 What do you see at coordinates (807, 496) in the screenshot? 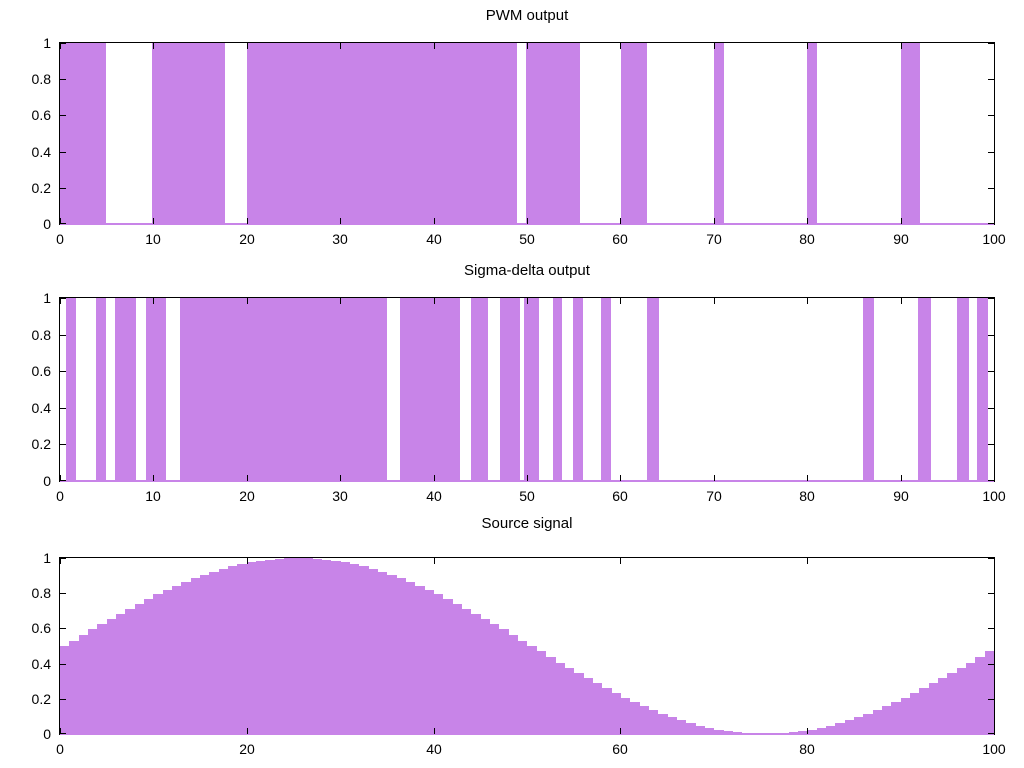
I see `x-tick-label: 80` at bounding box center [807, 496].